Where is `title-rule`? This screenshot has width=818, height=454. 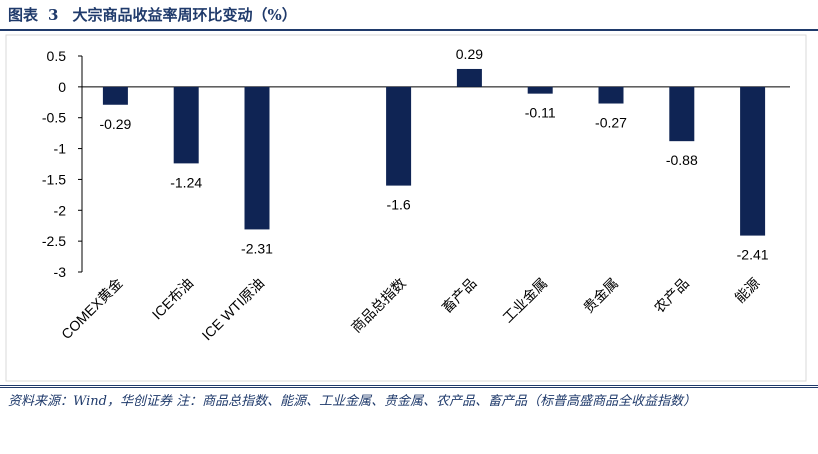
title-rule is located at coordinates (409, 30).